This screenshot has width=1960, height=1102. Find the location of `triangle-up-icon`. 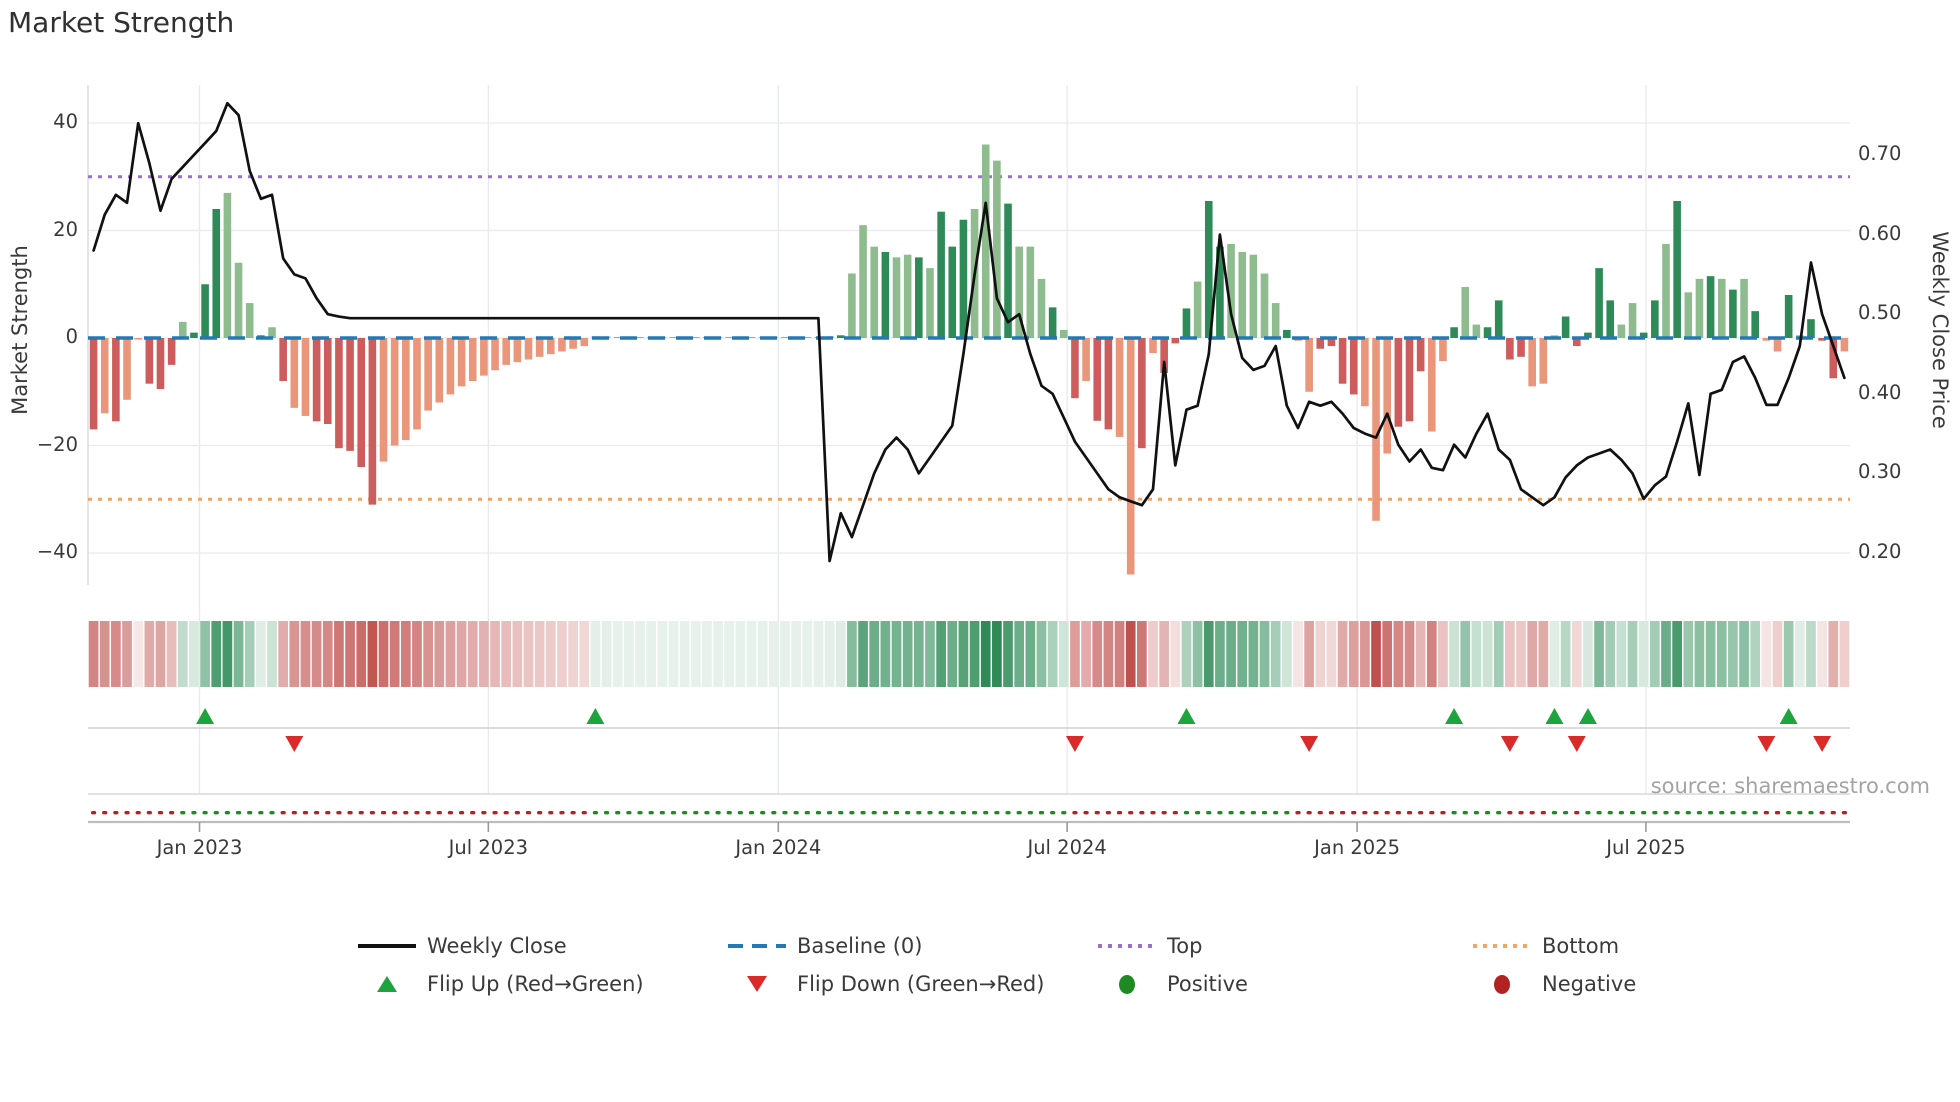

triangle-up-icon is located at coordinates (387, 984).